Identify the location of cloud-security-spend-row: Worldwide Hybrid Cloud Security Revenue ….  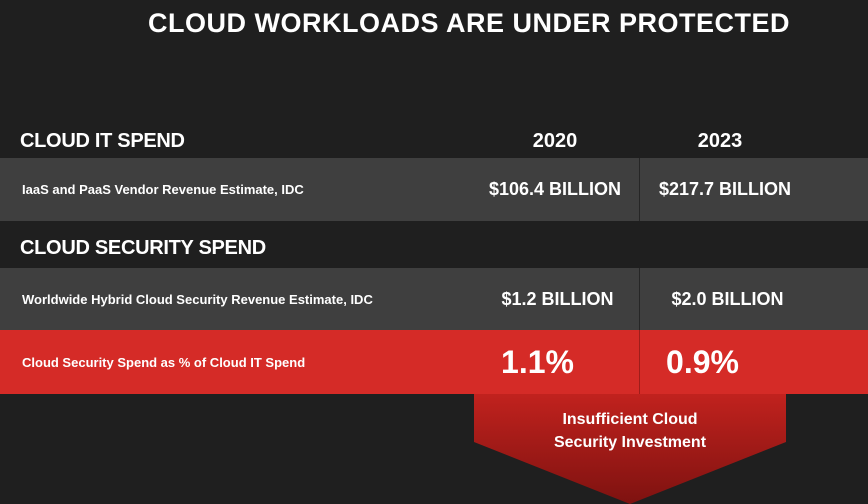
(434, 299).